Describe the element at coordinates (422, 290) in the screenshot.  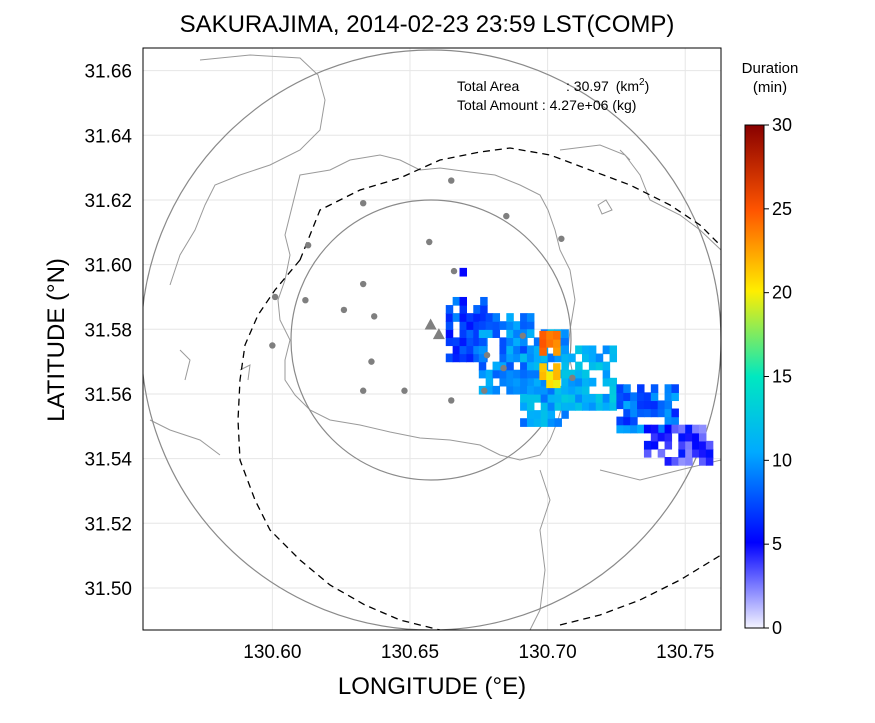
I see `observation-stations` at that location.